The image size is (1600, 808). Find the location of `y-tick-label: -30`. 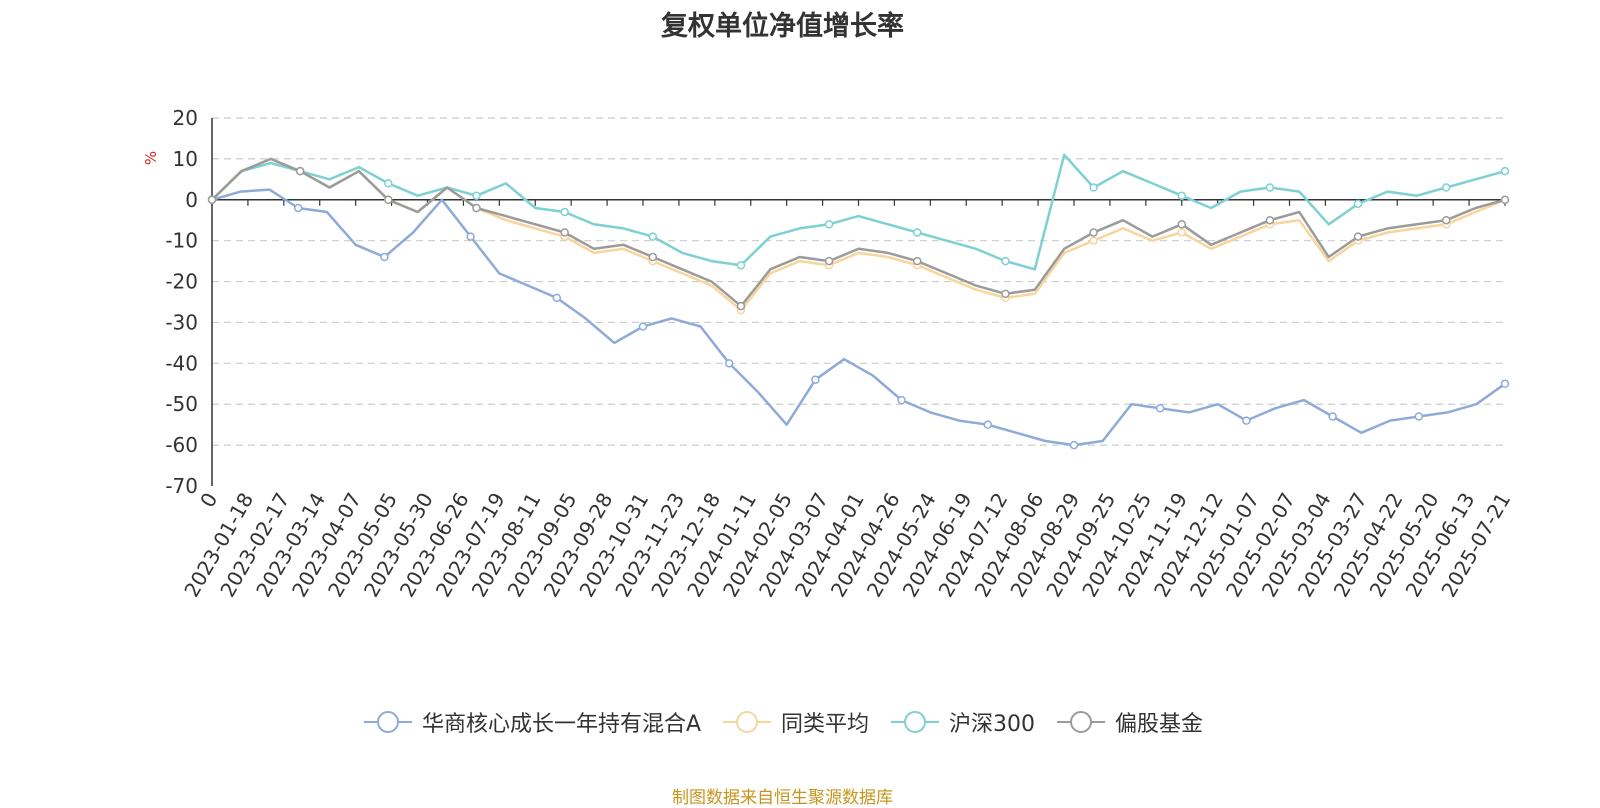

y-tick-label: -30 is located at coordinates (181, 322).